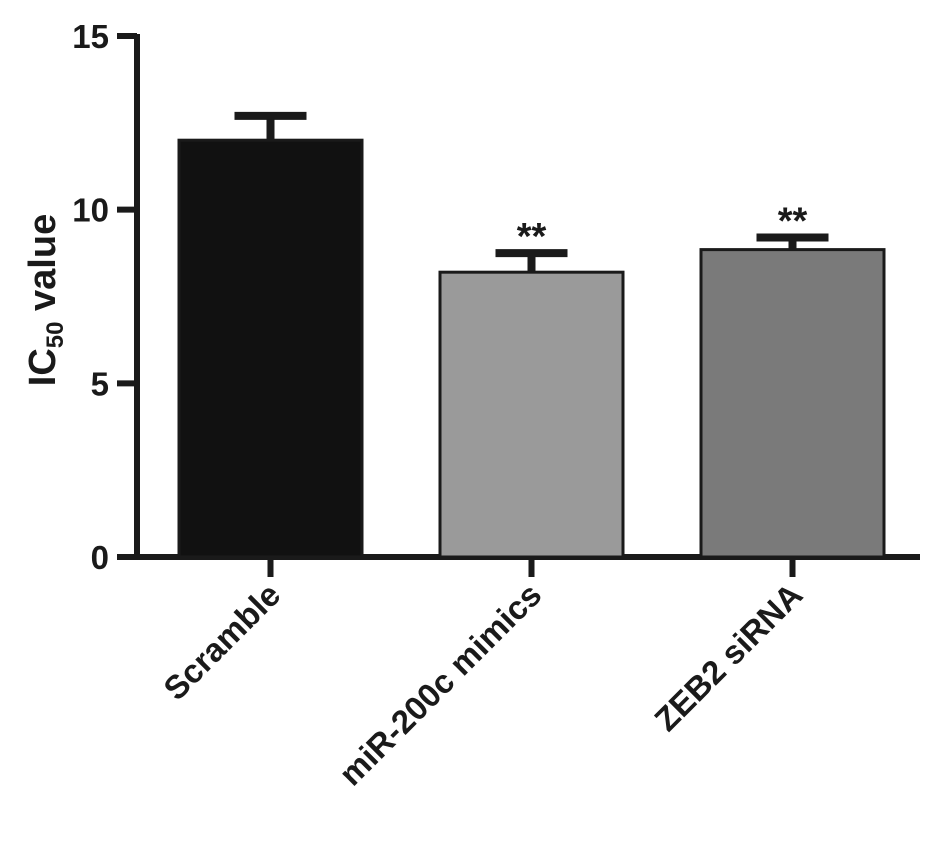 The height and width of the screenshot is (850, 945). I want to click on y-tick-label: 0, so click(100, 557).